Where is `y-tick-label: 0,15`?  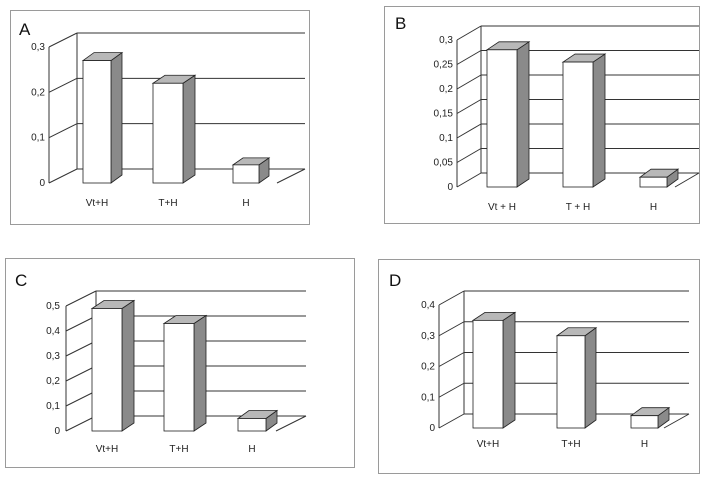 y-tick-label: 0,15 is located at coordinates (444, 114).